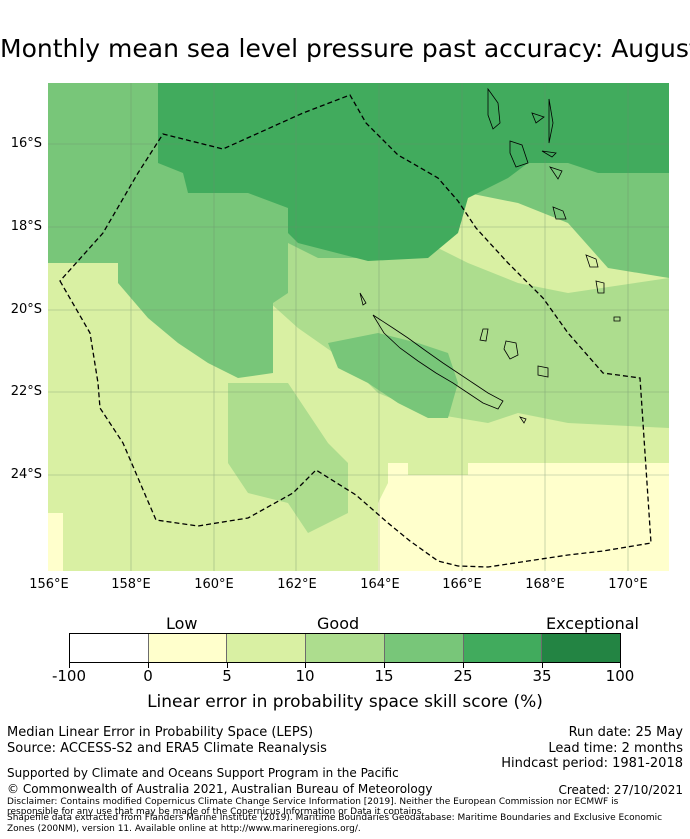 The image size is (690, 839). I want to click on legend-category-low: Low, so click(182, 623).